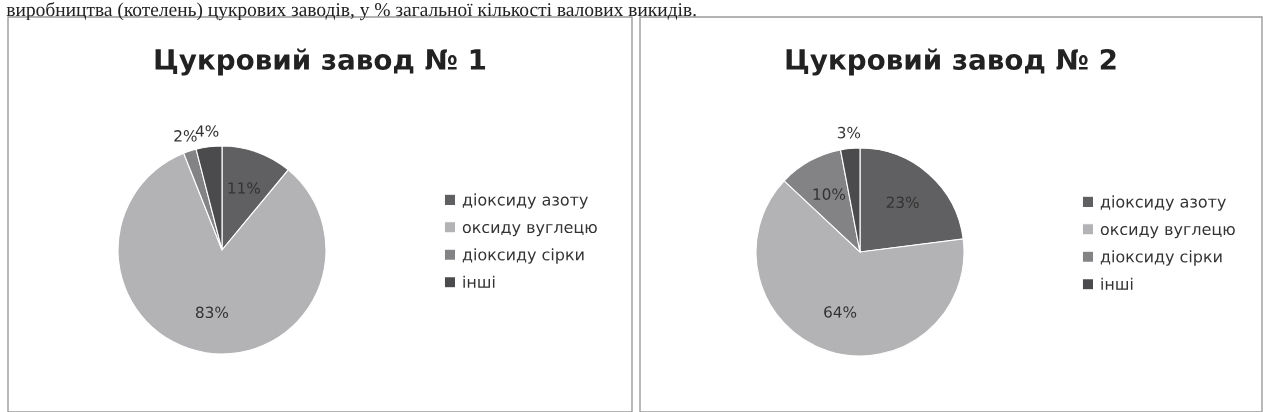 The height and width of the screenshot is (412, 1263). What do you see at coordinates (212, 312) in the screenshot?
I see `data-label: 83%` at bounding box center [212, 312].